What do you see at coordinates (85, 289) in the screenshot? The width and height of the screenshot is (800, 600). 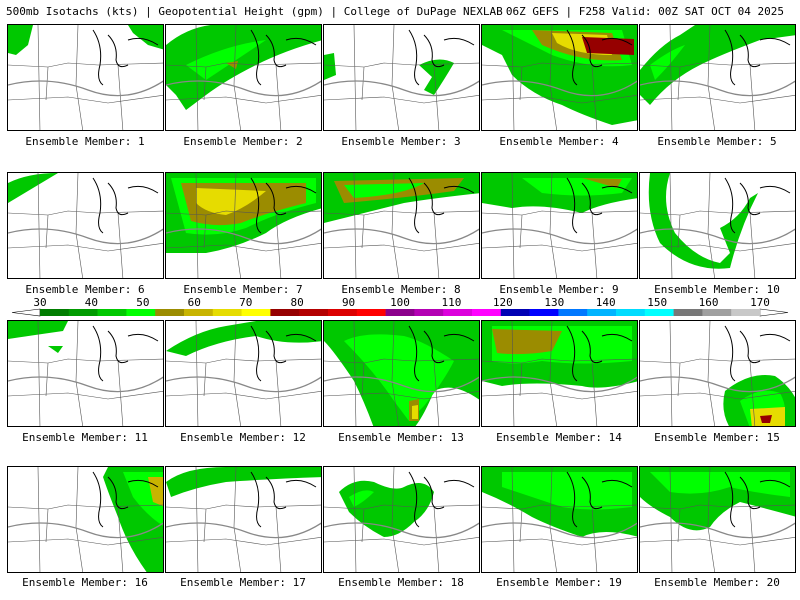 I see `ensemble-member-label: Ensemble Member: 6` at bounding box center [85, 289].